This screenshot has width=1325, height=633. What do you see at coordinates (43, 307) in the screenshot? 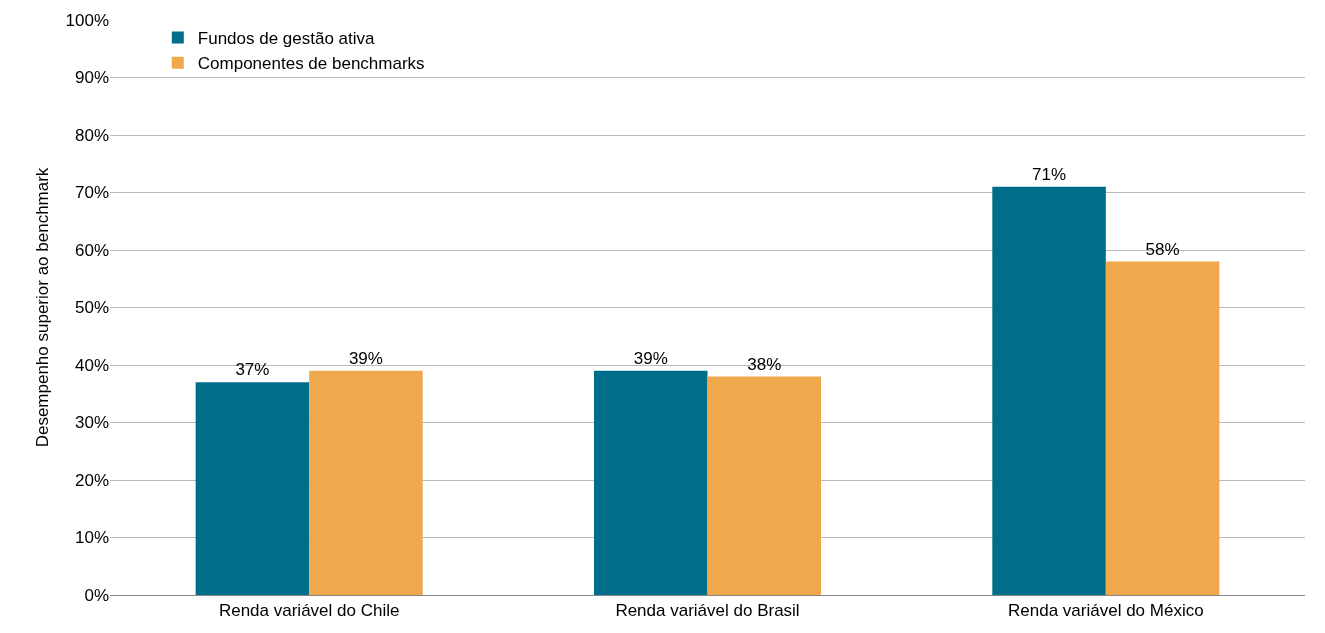
I see `y-axis-title: Desempenho superior ao benchmark` at bounding box center [43, 307].